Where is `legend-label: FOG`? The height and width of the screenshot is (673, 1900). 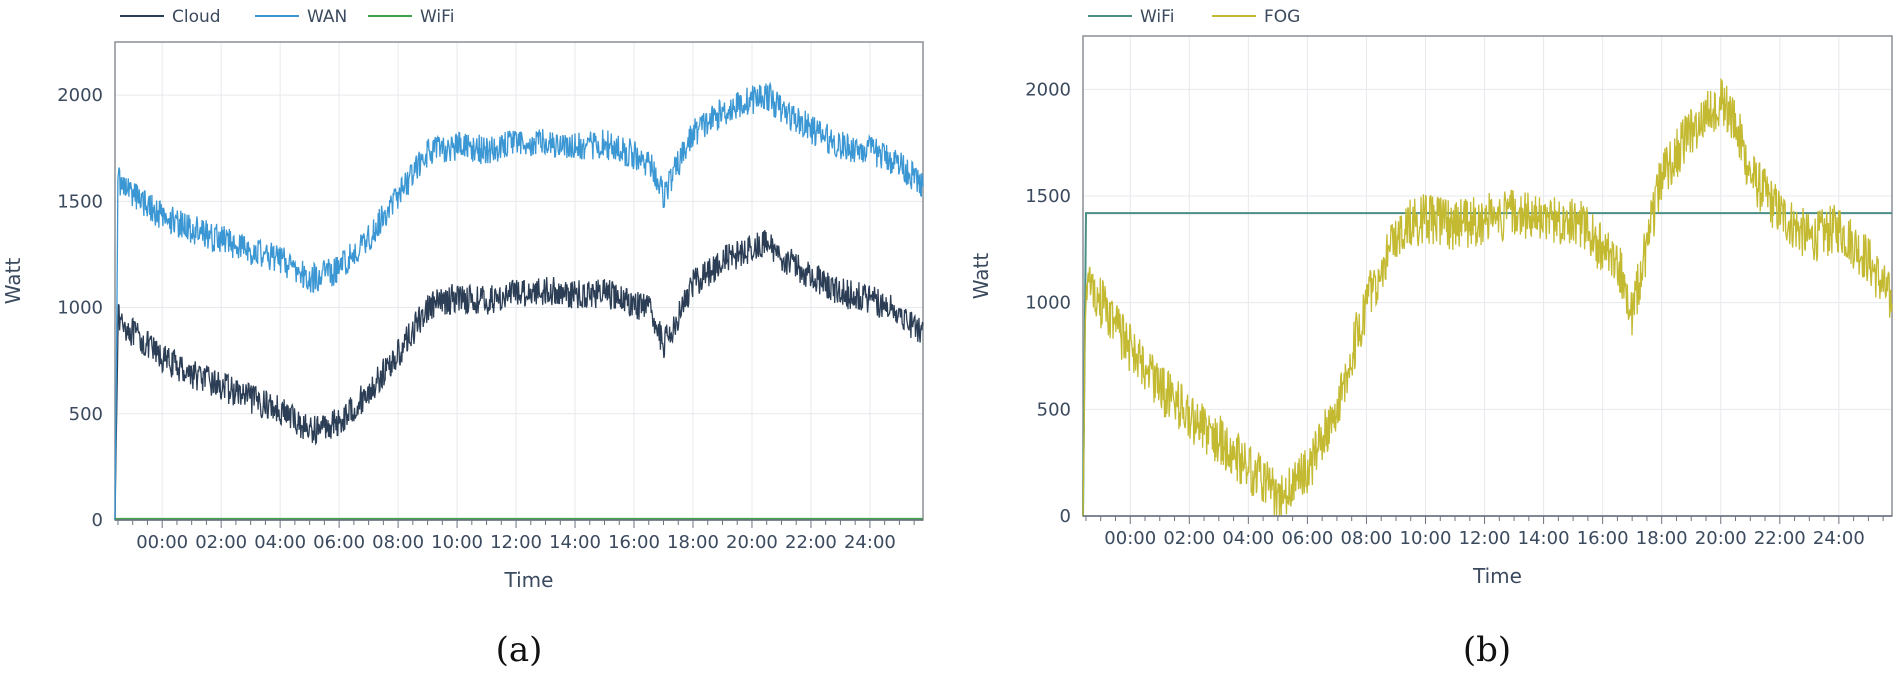
legend-label: FOG is located at coordinates (1282, 17).